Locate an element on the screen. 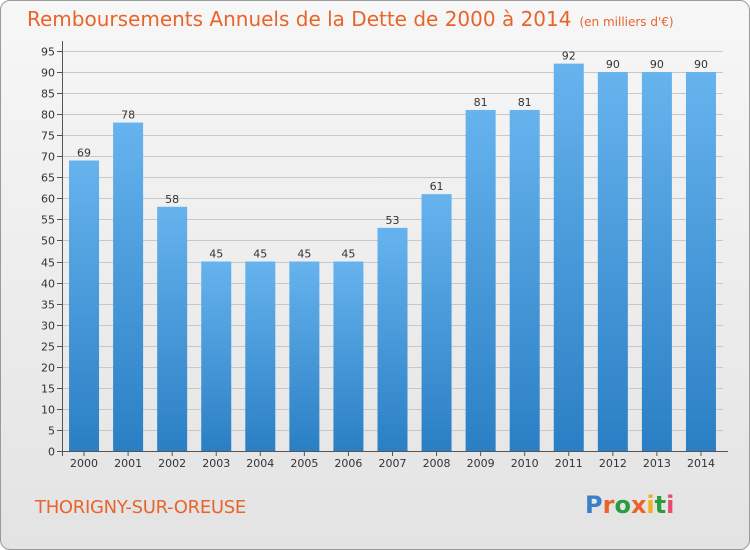  logo-letter: x is located at coordinates (638, 505).